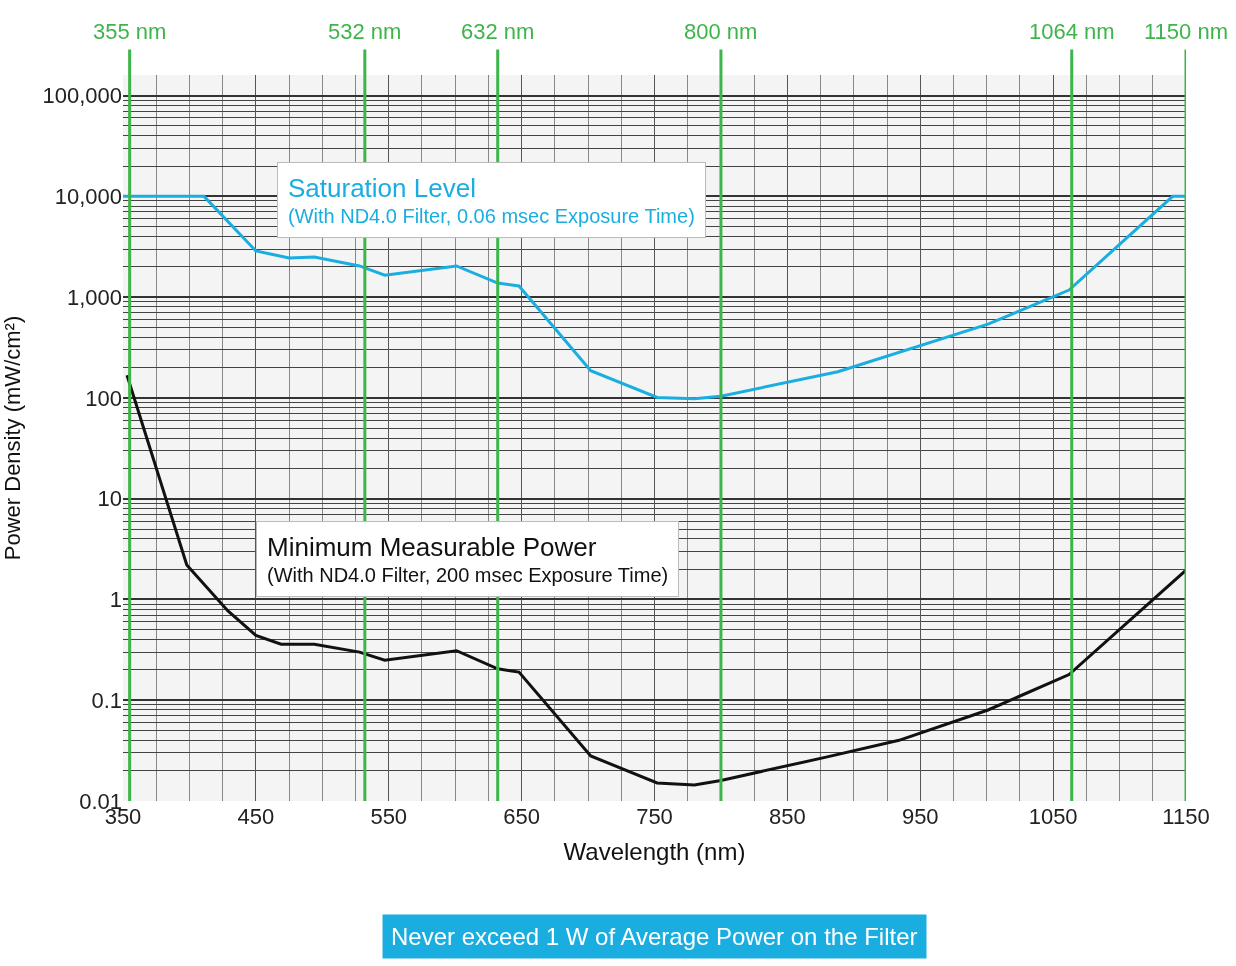 This screenshot has width=1236, height=966. What do you see at coordinates (654, 852) in the screenshot?
I see `x-axis-title: Wavelength (nm)` at bounding box center [654, 852].